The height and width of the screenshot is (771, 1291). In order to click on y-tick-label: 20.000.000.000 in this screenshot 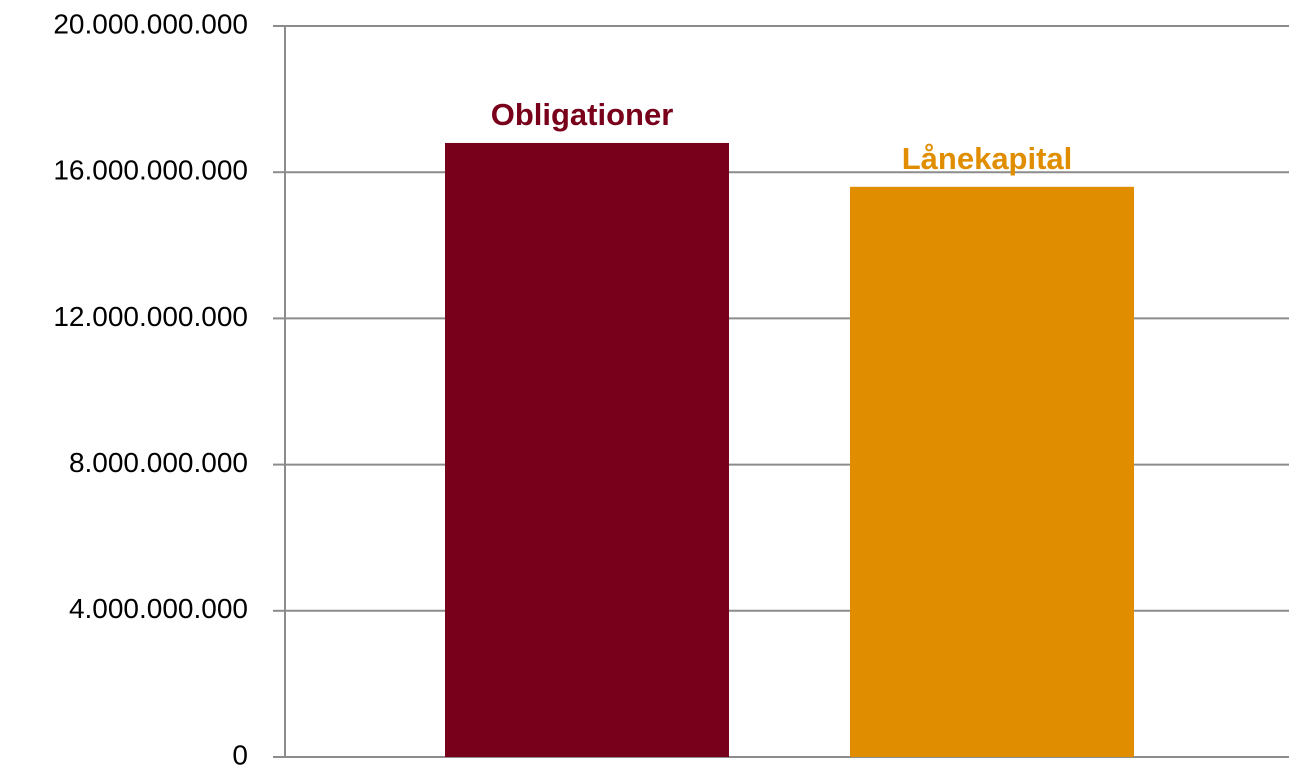, I will do `click(150, 23)`.